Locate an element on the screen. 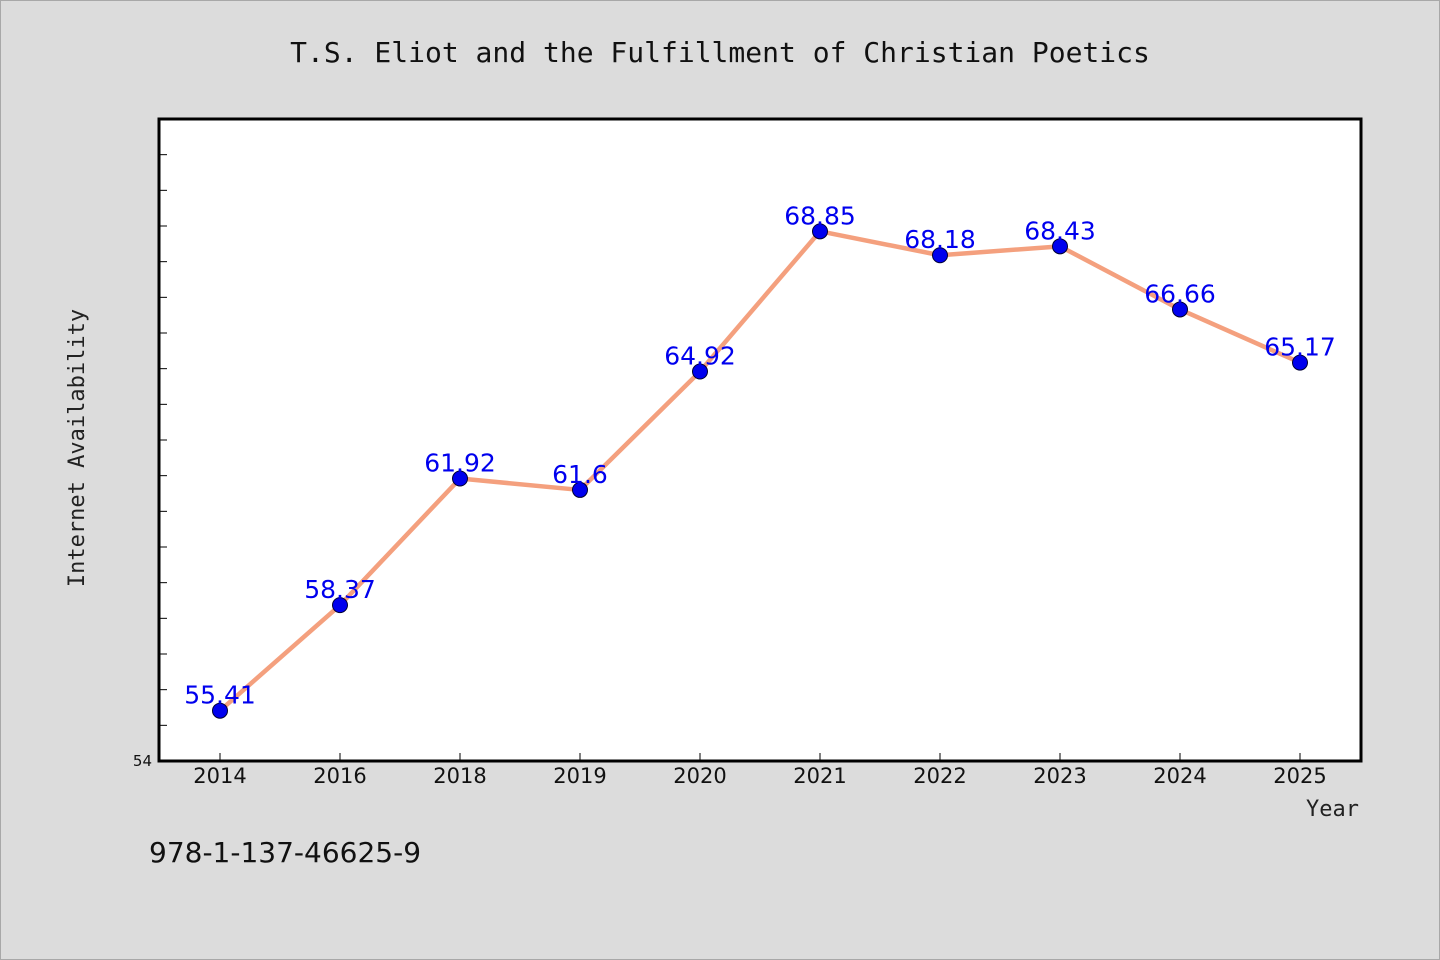 This screenshot has height=960, width=1440. x-tick-label: 2023 is located at coordinates (1059, 776).